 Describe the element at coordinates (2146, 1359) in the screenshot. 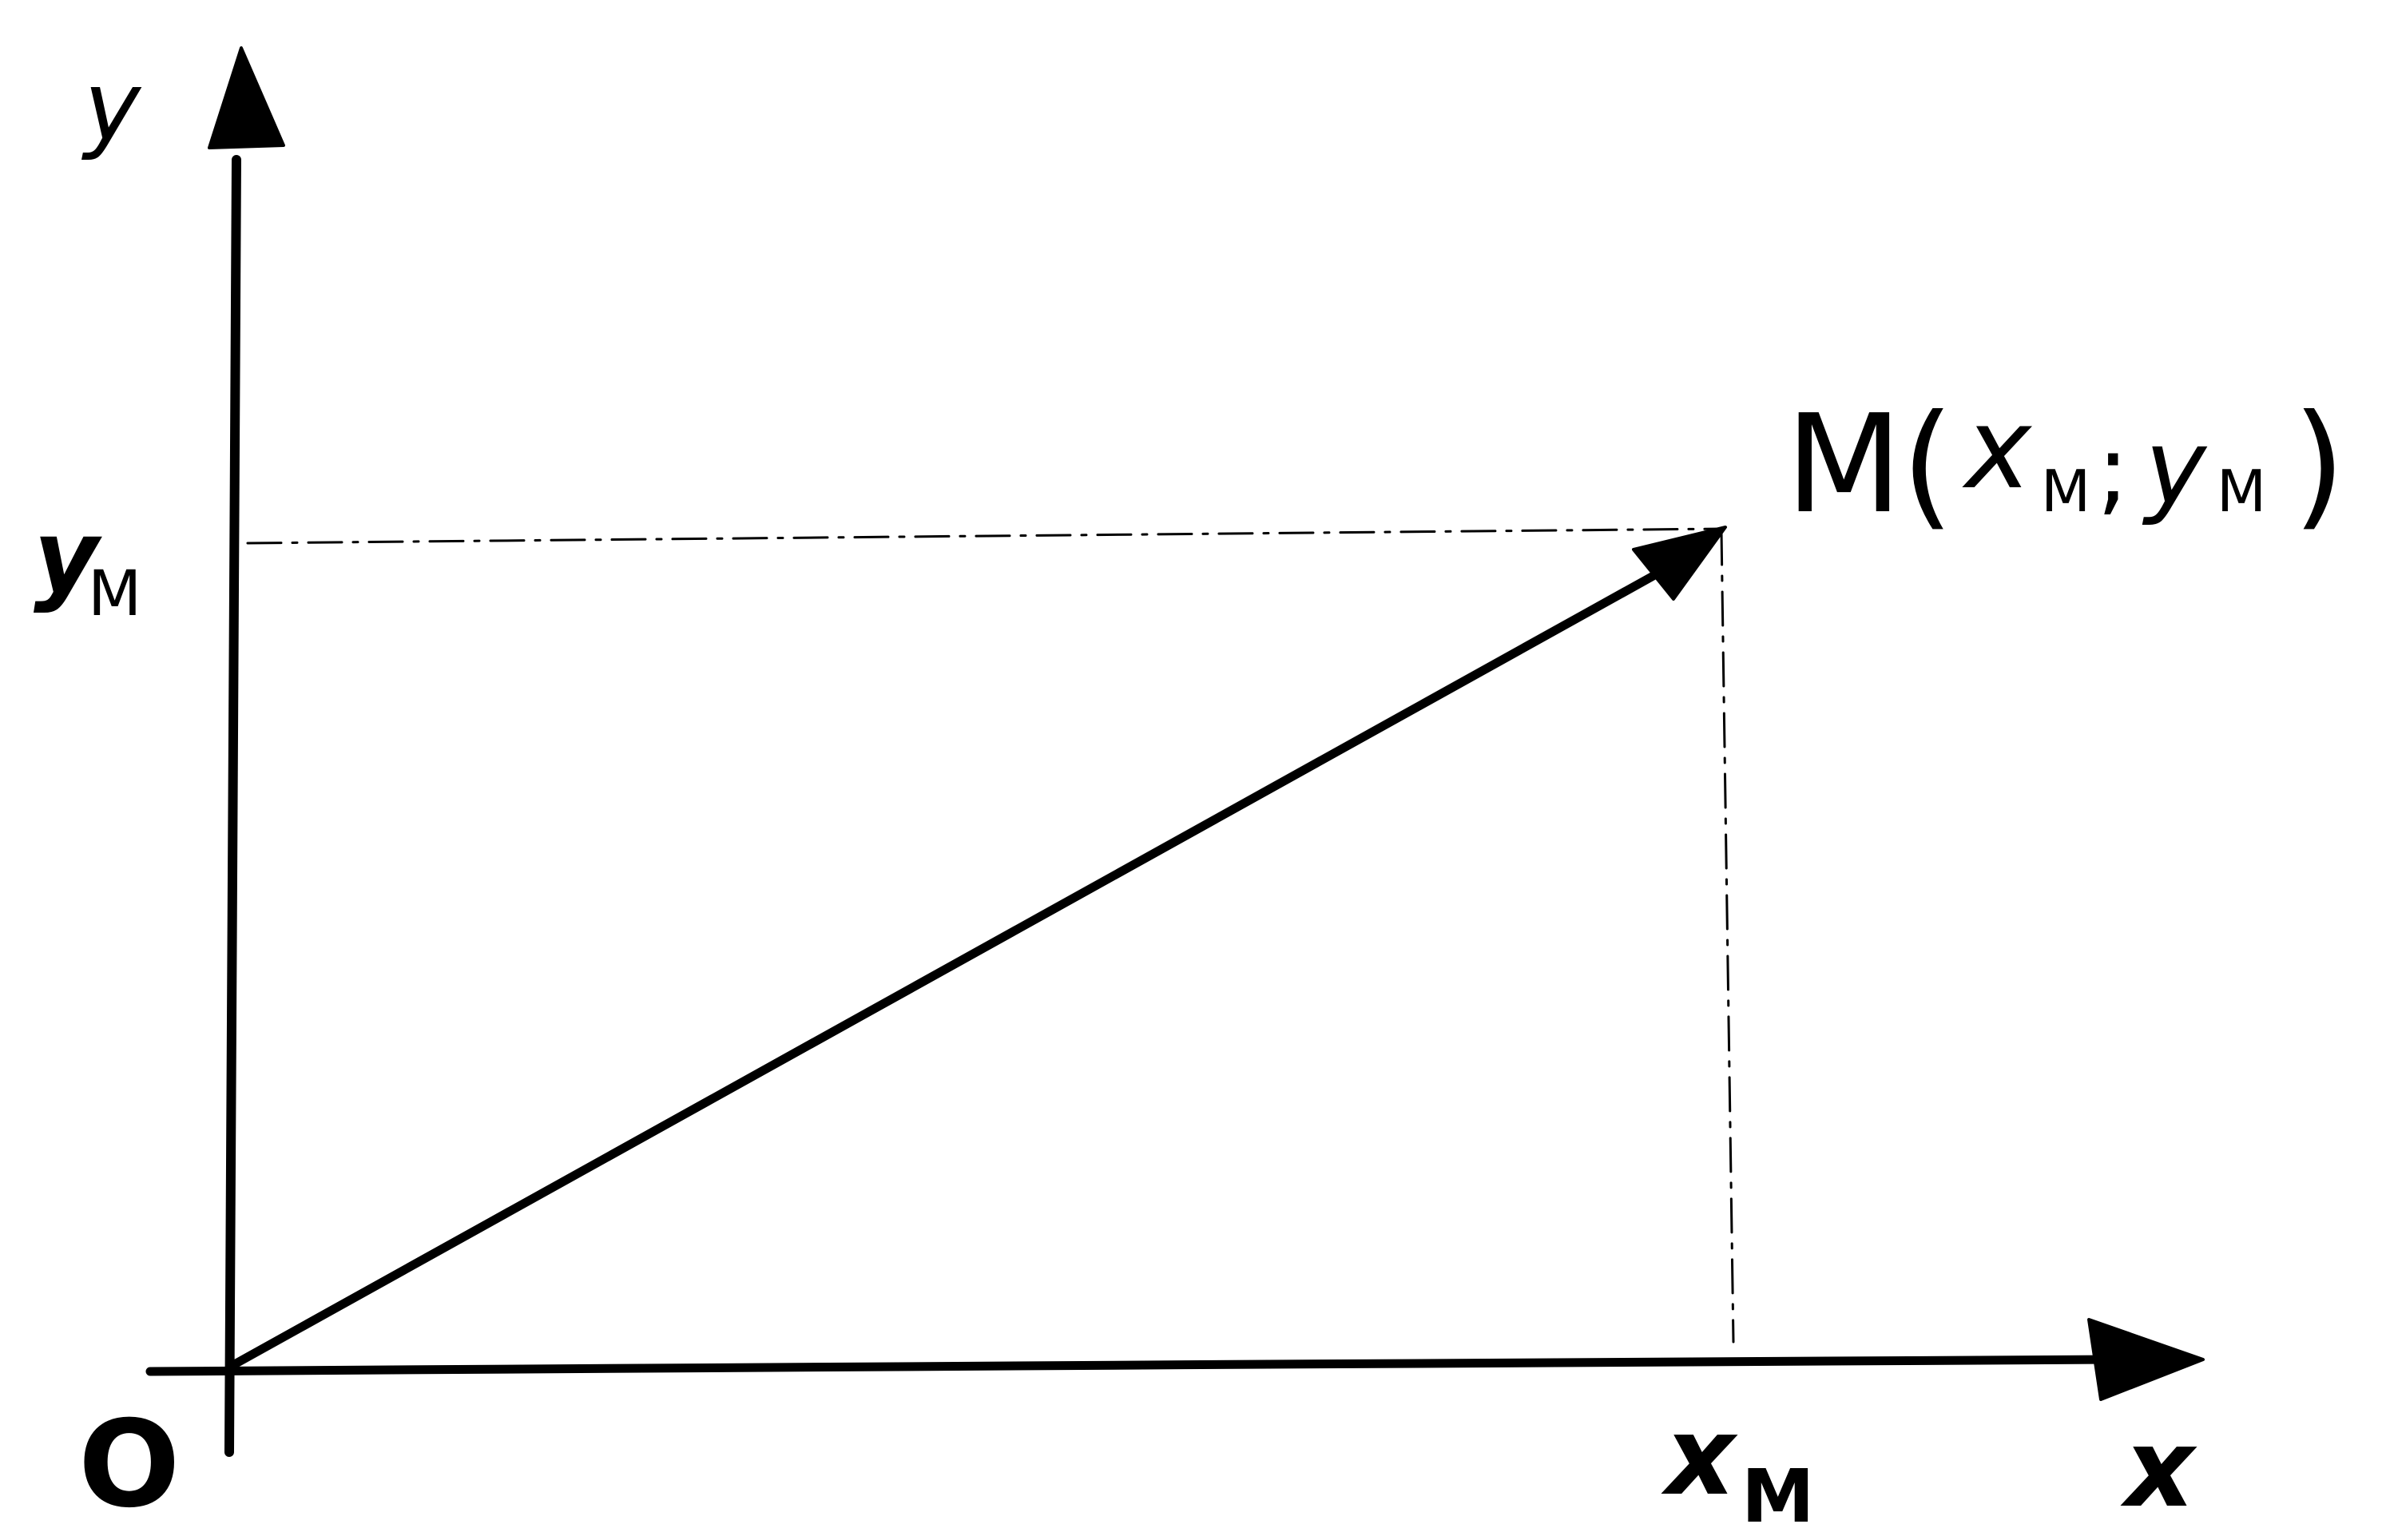

I see `x-axis-arrowhead` at that location.